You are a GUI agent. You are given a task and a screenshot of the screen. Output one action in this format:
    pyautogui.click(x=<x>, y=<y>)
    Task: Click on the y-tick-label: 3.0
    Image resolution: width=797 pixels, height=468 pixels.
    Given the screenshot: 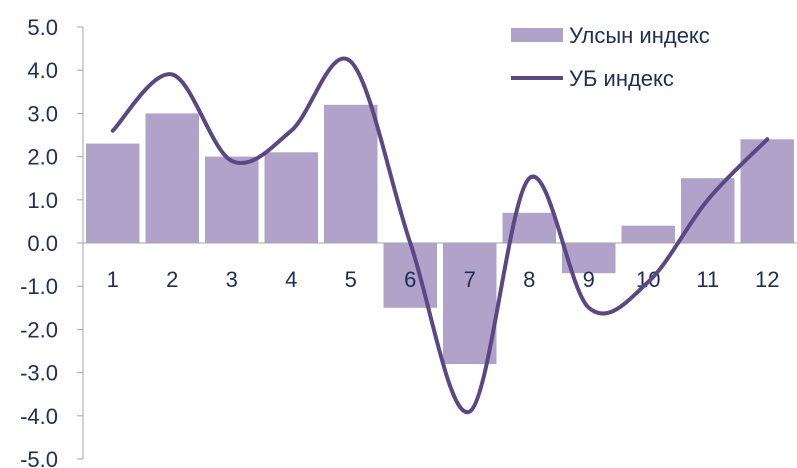 What is the action you would take?
    pyautogui.click(x=42, y=113)
    